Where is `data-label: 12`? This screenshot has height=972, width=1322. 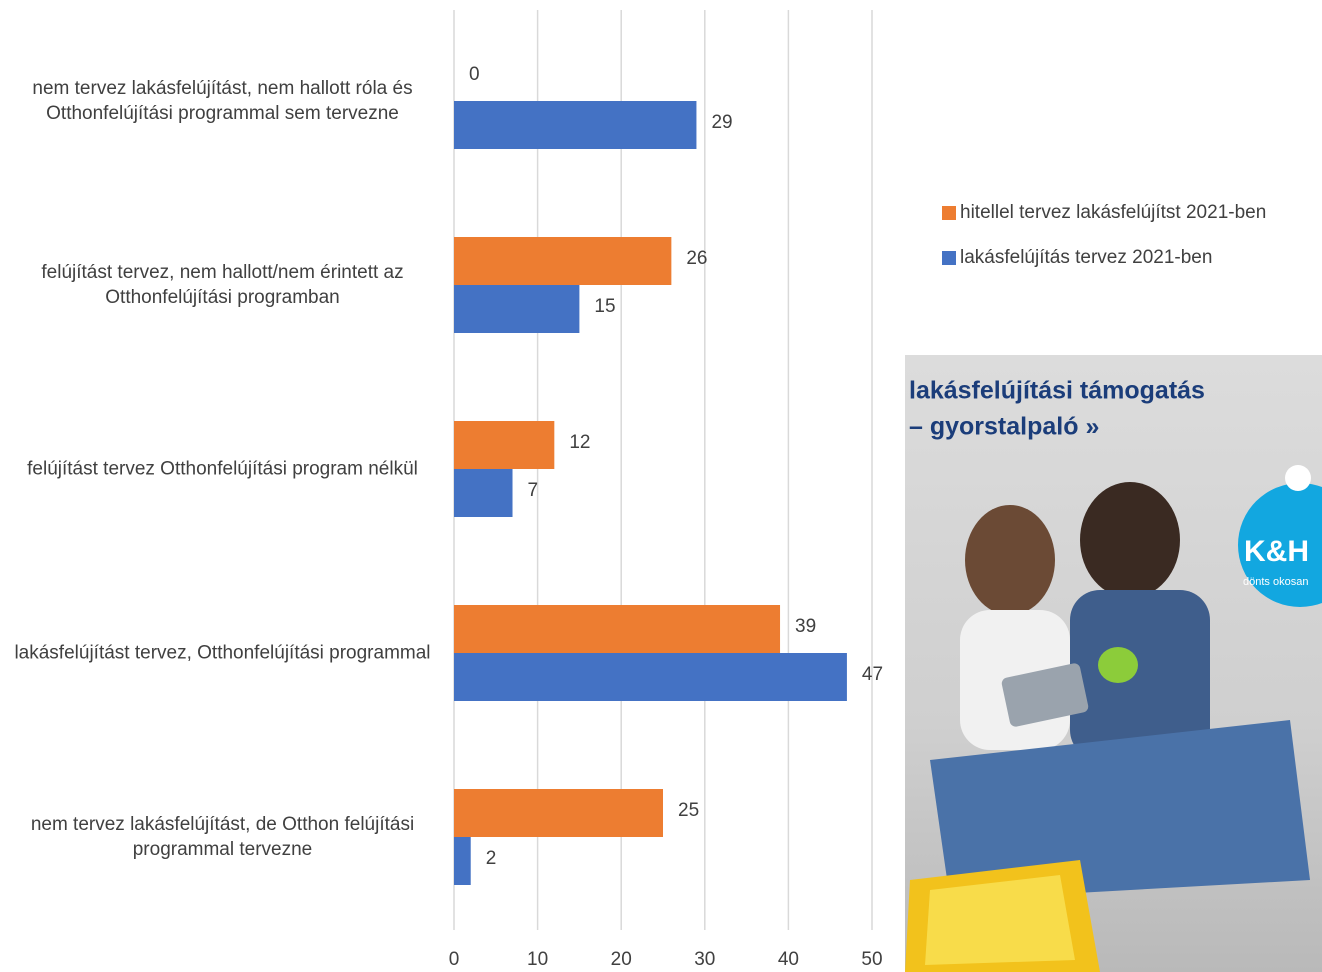
data-label: 12 is located at coordinates (579, 442).